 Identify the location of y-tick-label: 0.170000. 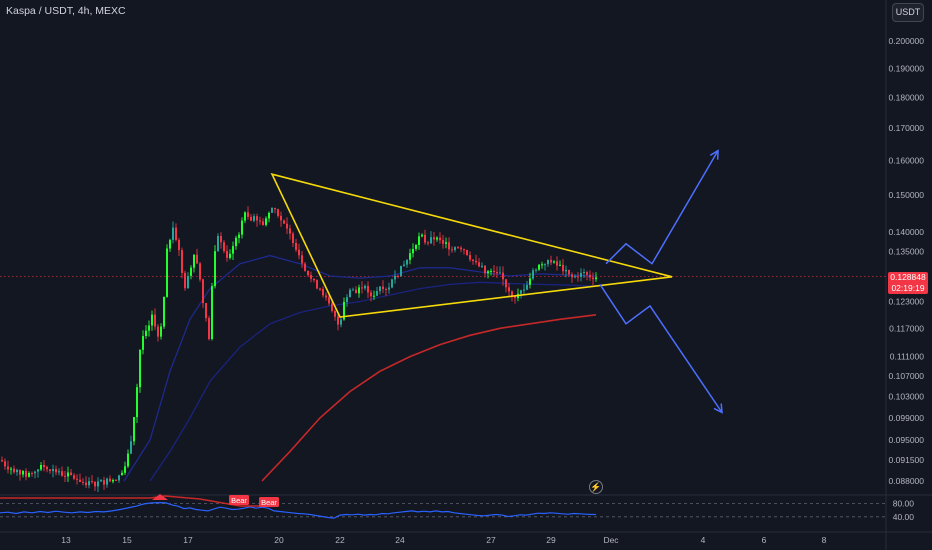
(907, 128).